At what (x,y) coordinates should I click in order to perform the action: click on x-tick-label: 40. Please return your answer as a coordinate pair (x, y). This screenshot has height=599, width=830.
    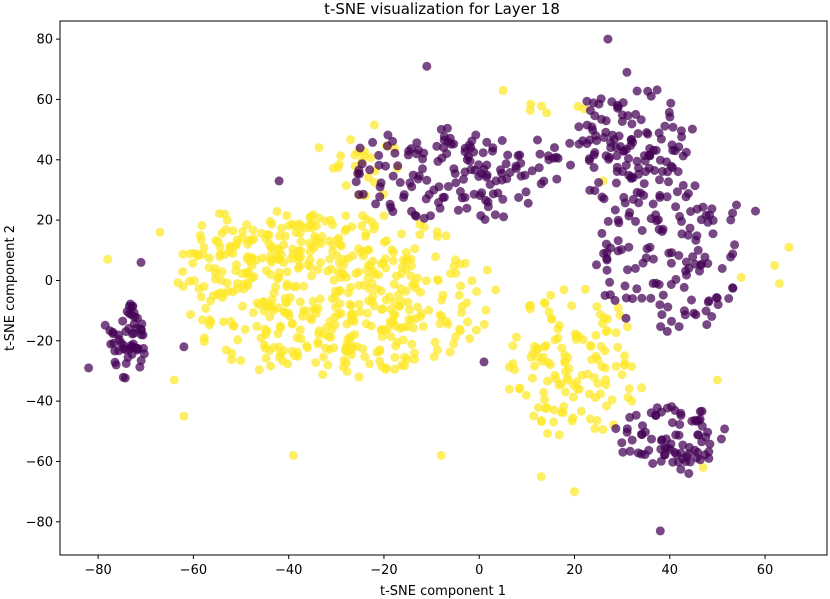
    Looking at the image, I should click on (670, 570).